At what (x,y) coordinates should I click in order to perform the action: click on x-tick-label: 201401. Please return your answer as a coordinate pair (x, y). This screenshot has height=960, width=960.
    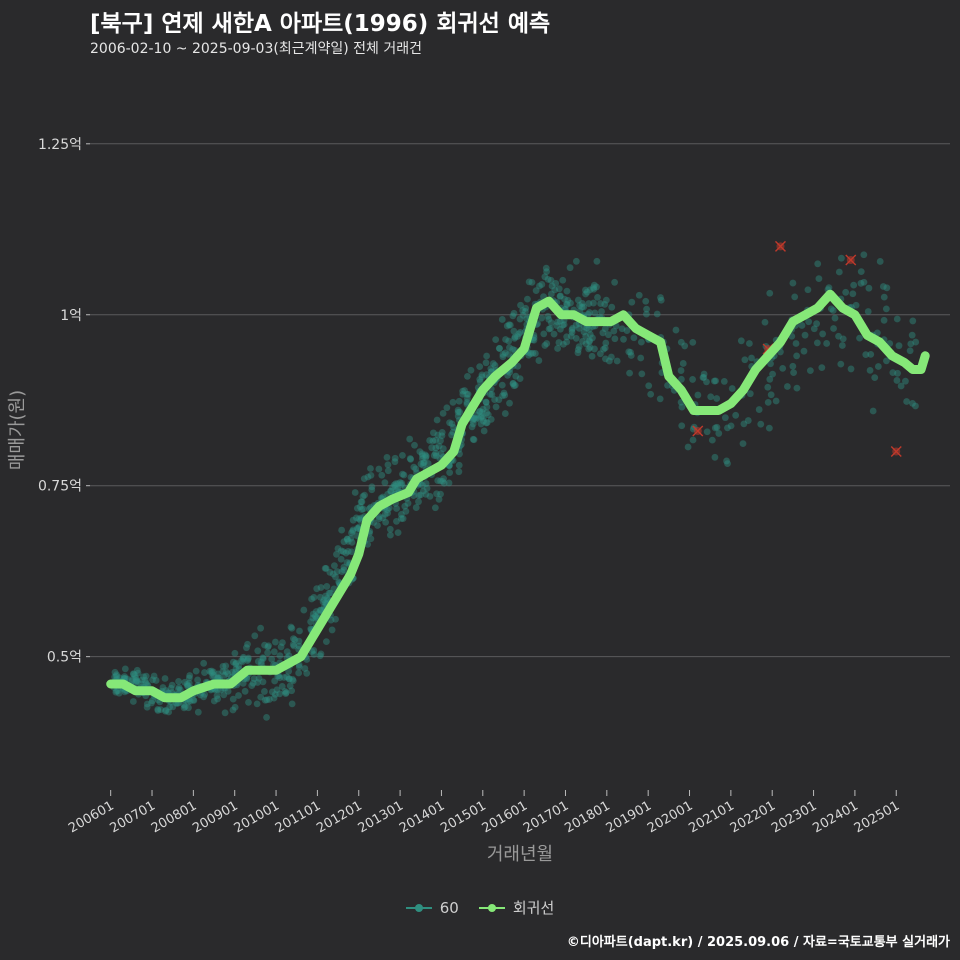
    Looking at the image, I should click on (422, 817).